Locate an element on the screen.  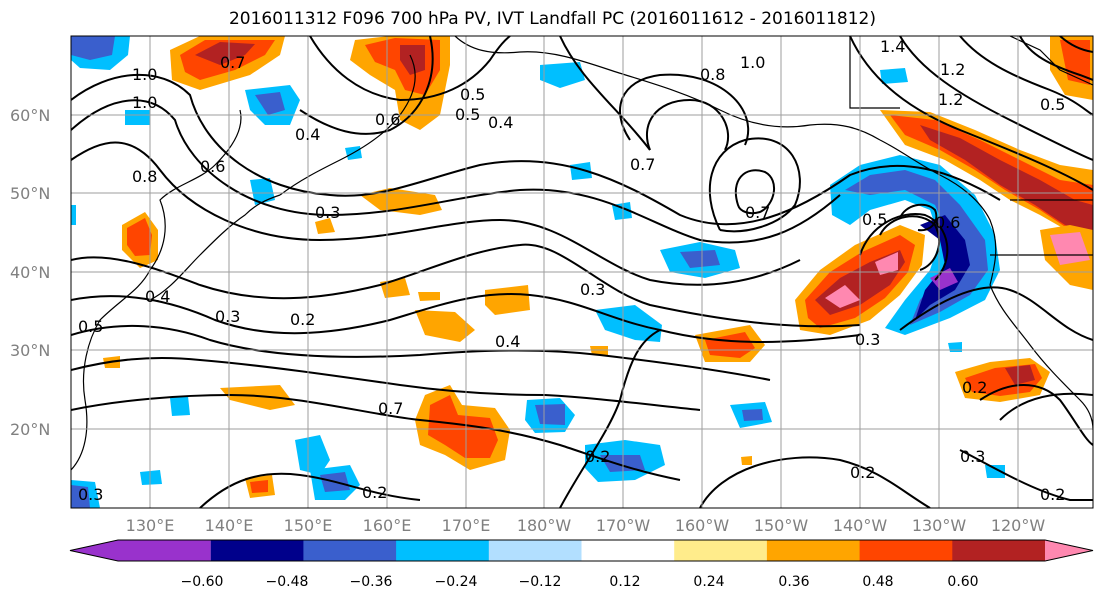
colorbar-segments is located at coordinates (581, 550).